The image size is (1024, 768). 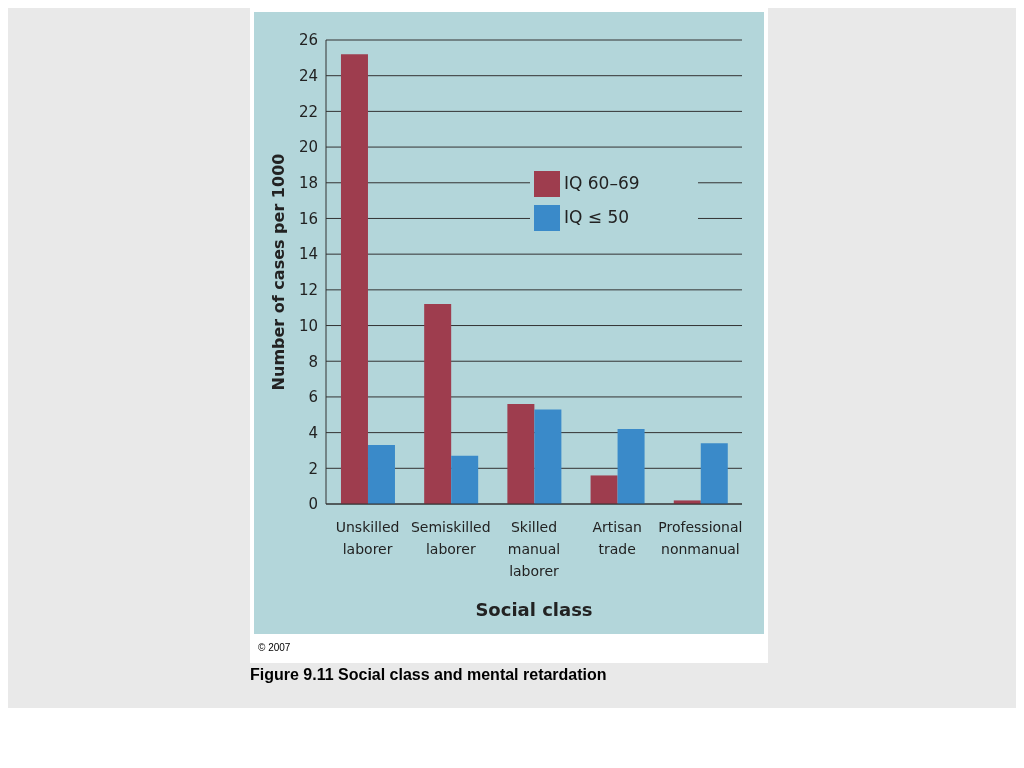 I want to click on y-tick-label: 26, so click(x=308, y=40).